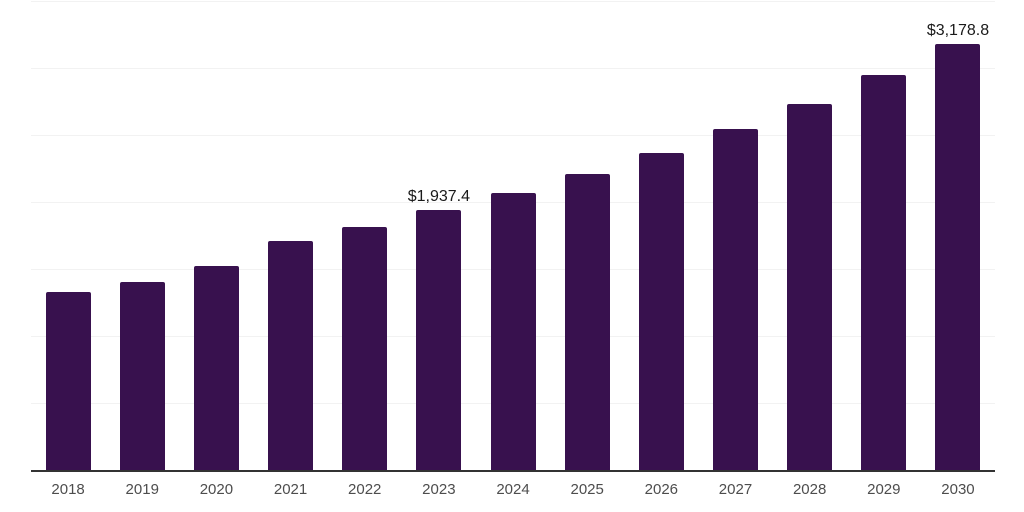 The width and height of the screenshot is (1024, 512). I want to click on bar-2030, so click(958, 257).